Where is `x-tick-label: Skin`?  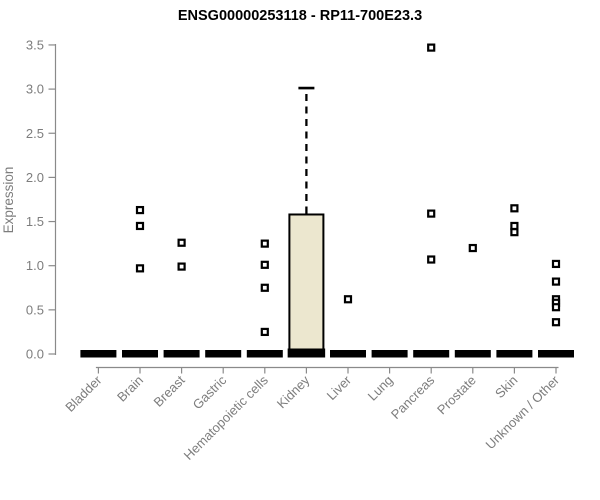 x-tick-label: Skin is located at coordinates (506, 387).